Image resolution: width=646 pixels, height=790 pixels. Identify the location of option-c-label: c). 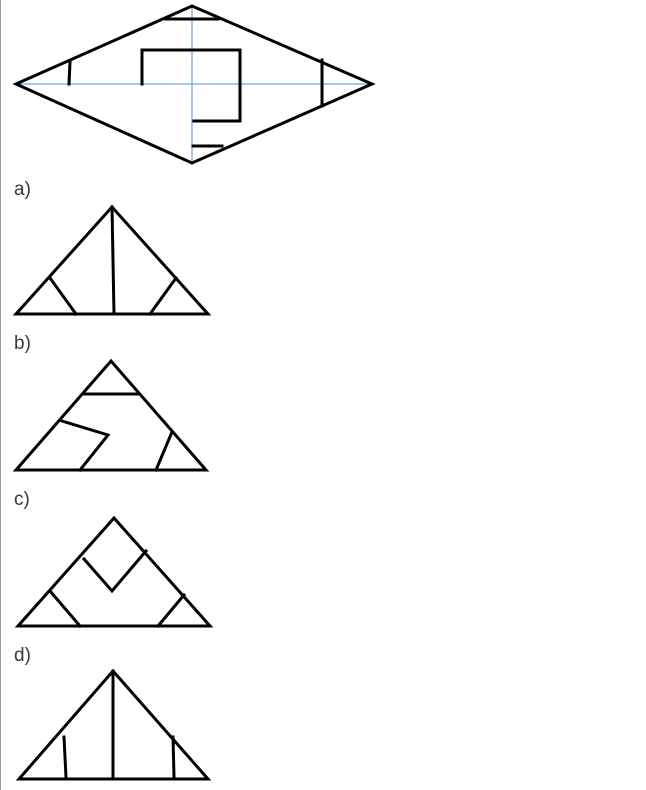
(22, 499).